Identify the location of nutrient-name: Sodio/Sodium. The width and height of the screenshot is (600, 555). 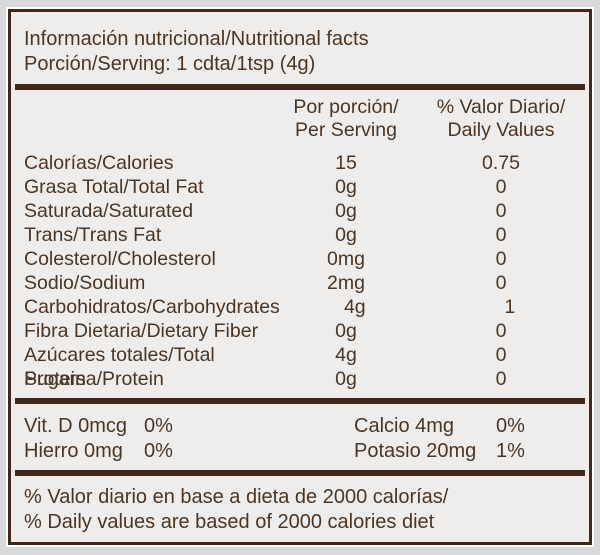
(85, 283).